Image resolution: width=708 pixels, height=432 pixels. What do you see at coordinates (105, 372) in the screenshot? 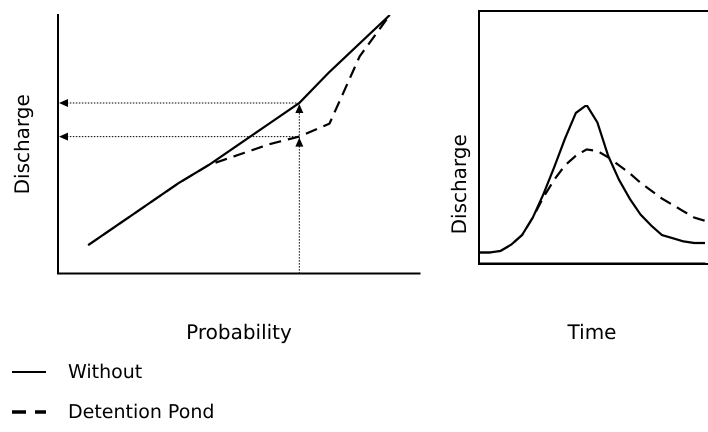
I see `legend-label: Without` at bounding box center [105, 372].